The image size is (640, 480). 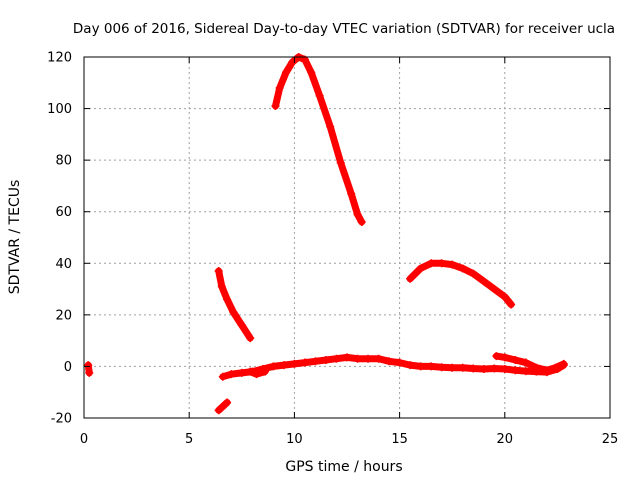 I want to click on y-tick-label-2: 20, so click(x=63, y=315).